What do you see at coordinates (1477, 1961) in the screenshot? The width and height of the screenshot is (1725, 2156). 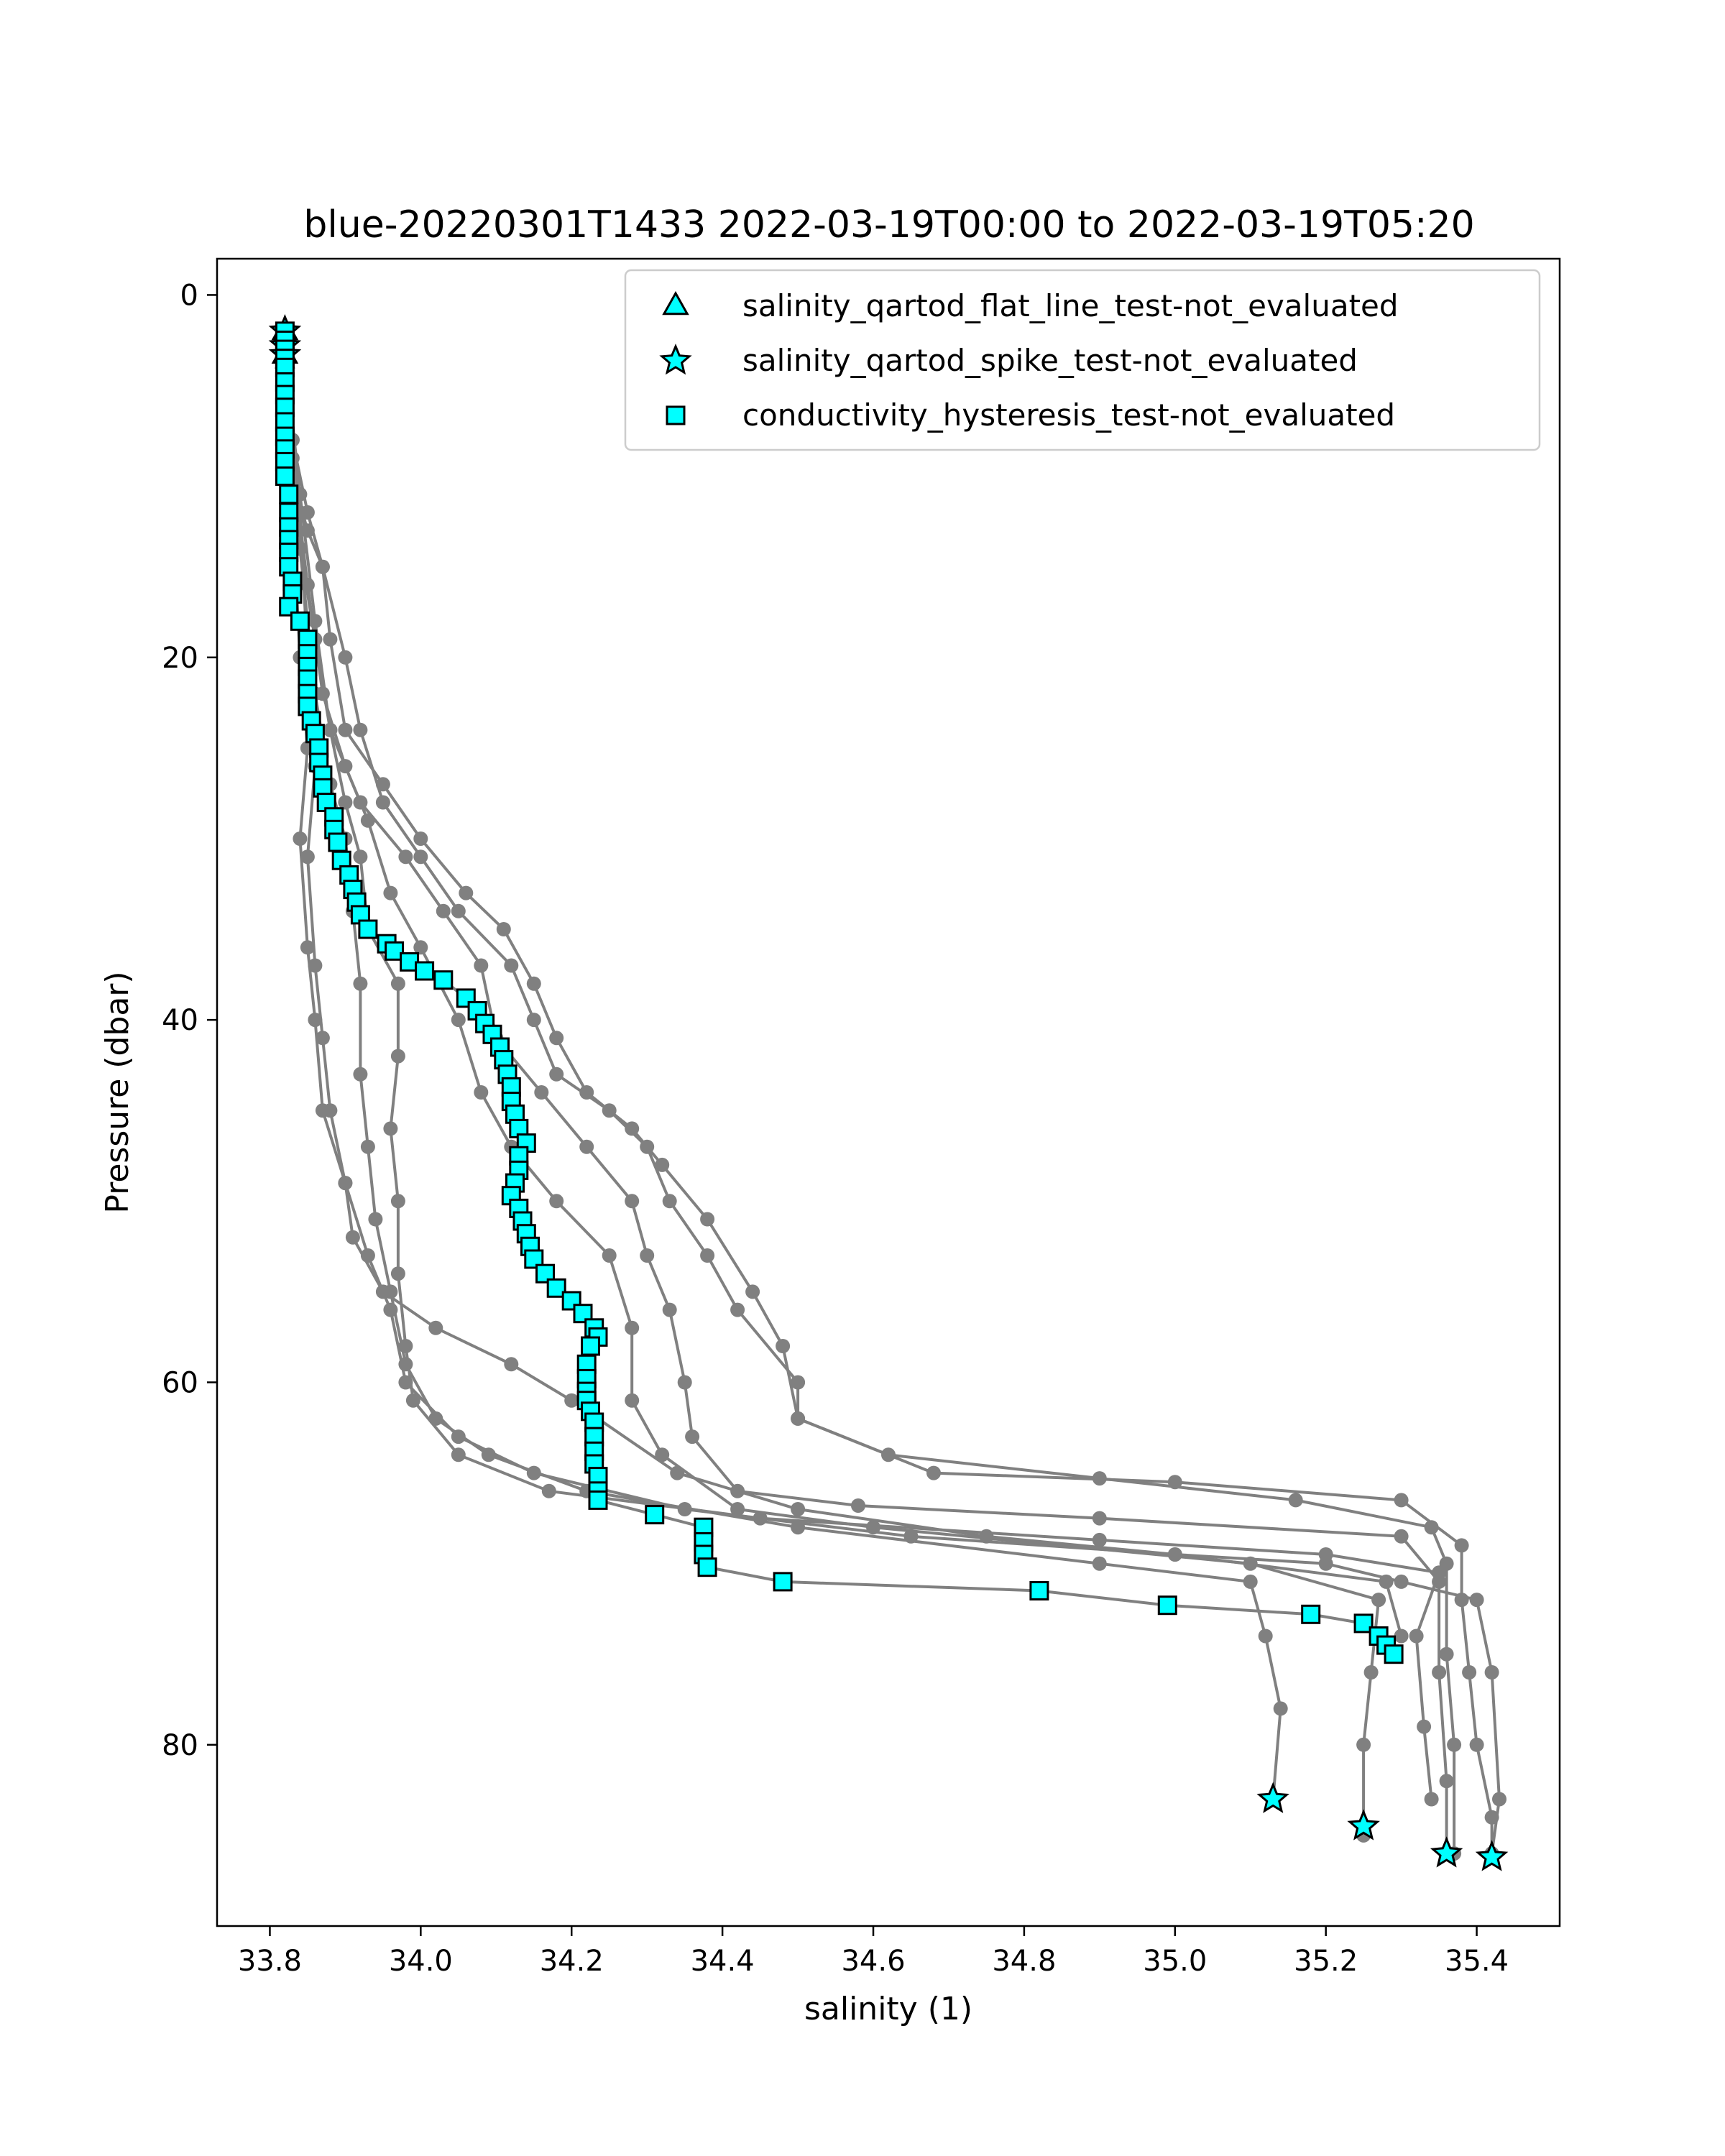 I see `x-tick-label-9: 35.4` at bounding box center [1477, 1961].